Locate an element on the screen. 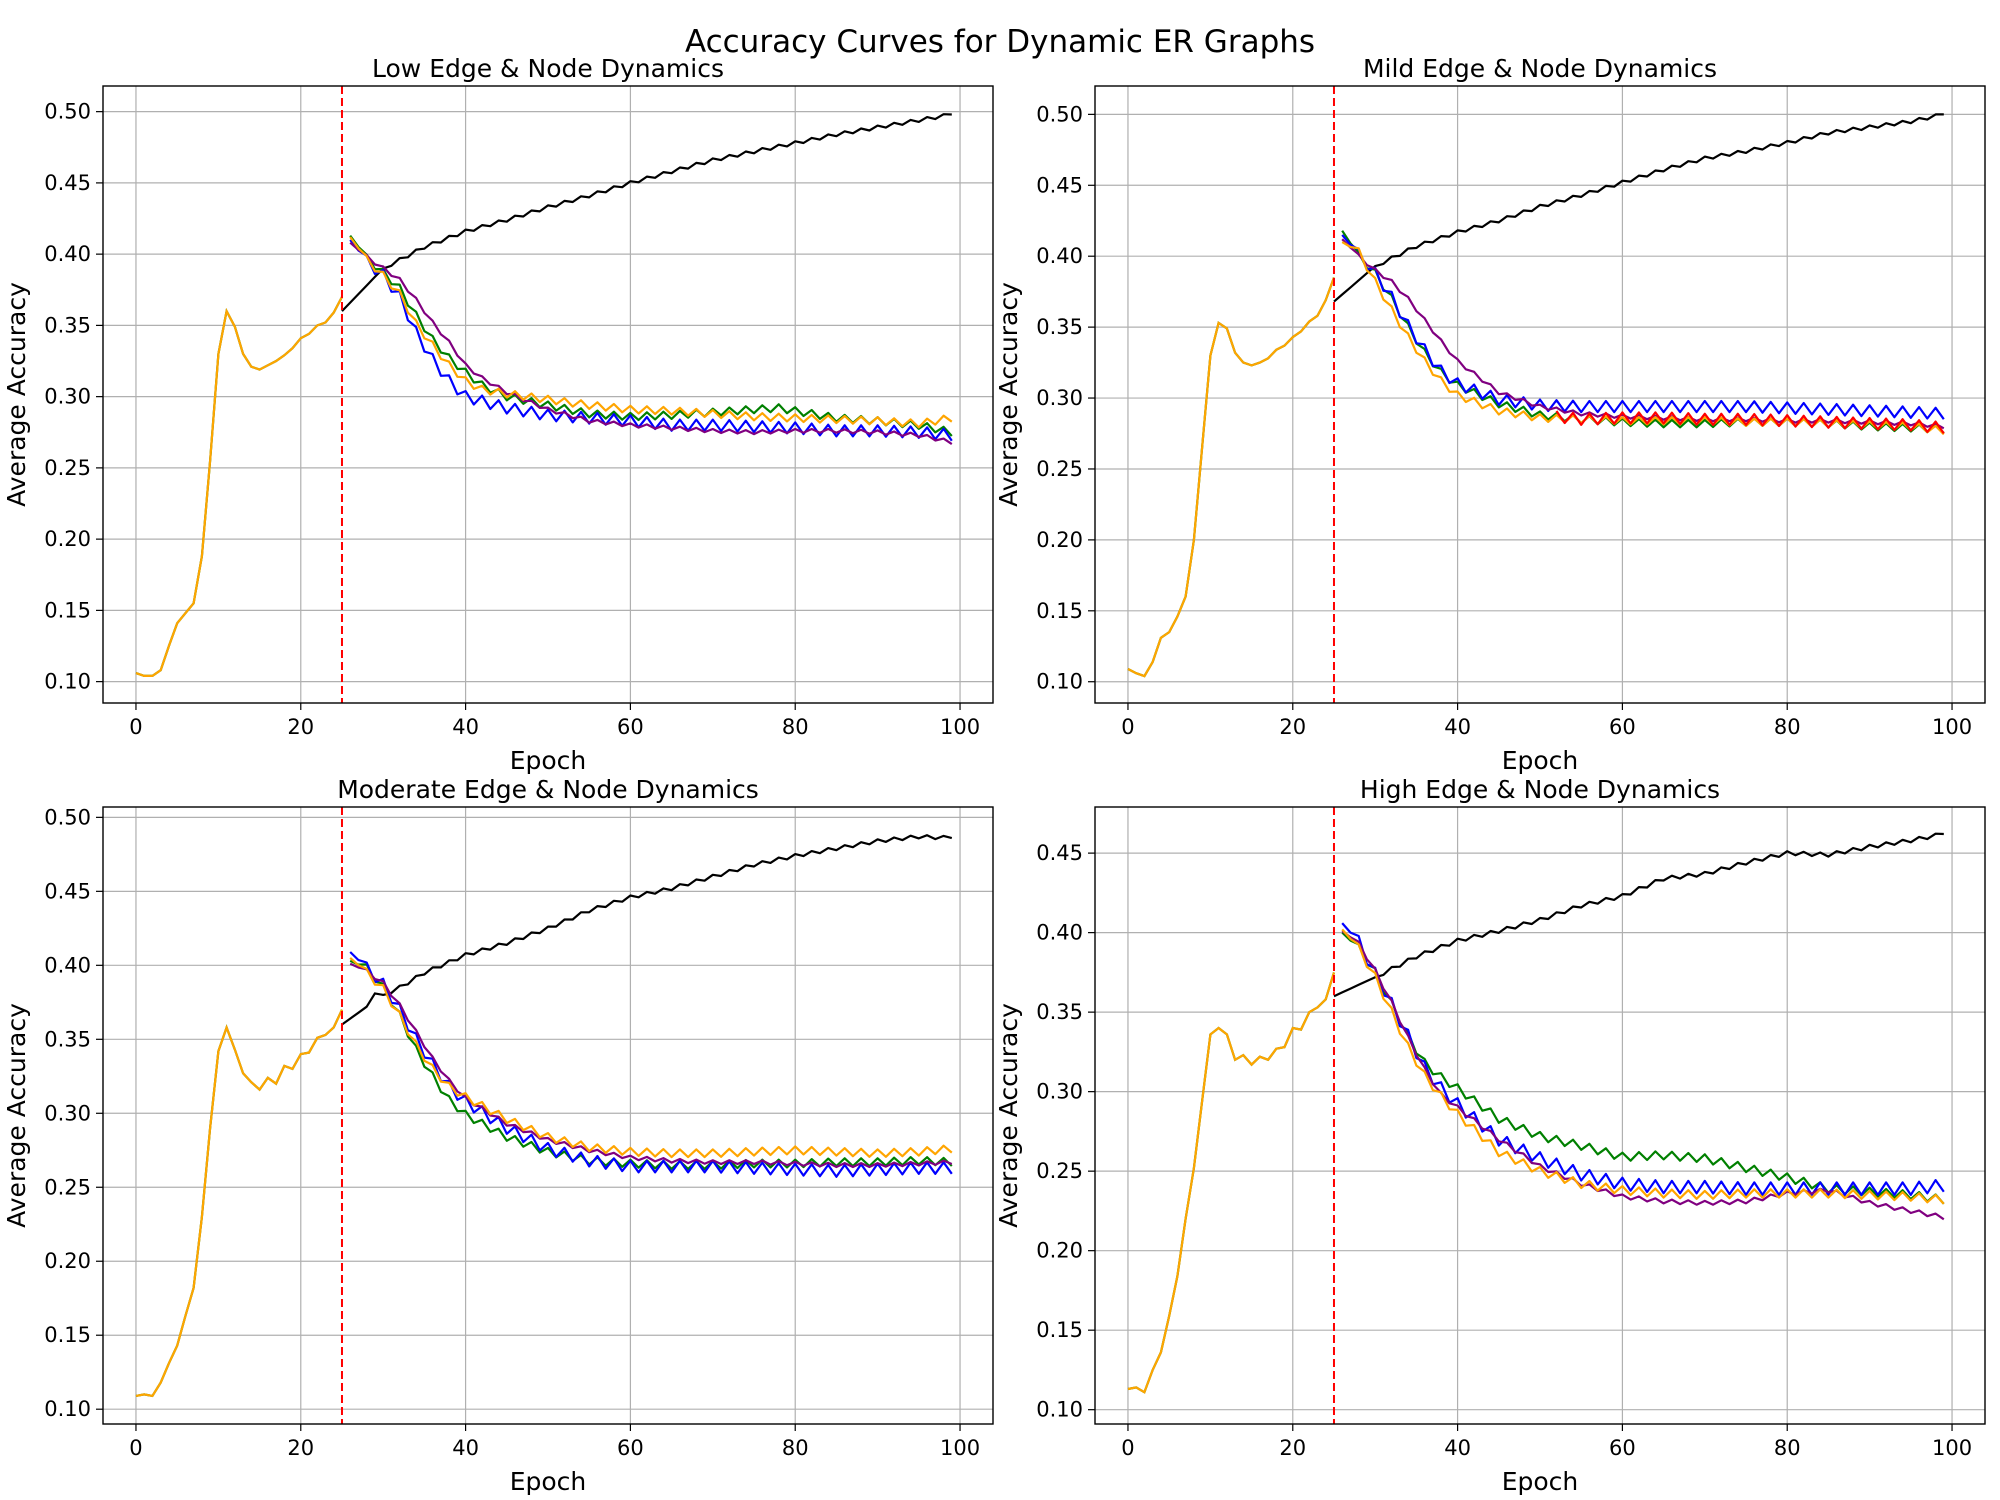 This screenshot has width=2000, height=1500. panel-title: Mild Edge & Node Dynamics is located at coordinates (1540, 68).